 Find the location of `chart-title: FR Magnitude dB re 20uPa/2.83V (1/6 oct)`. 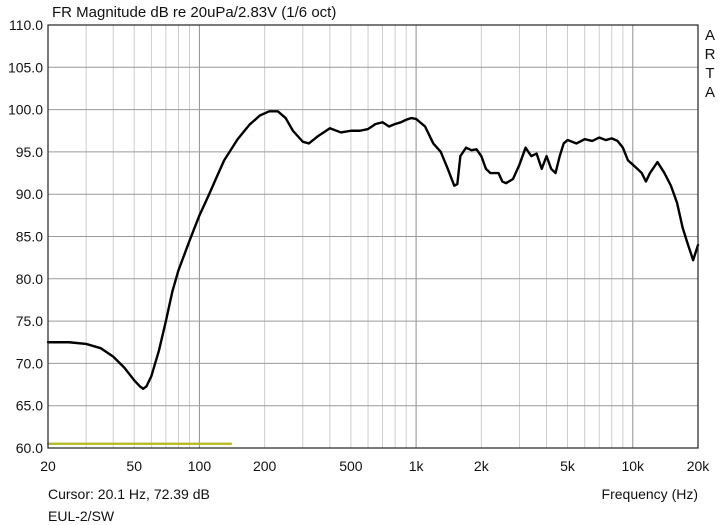

chart-title: FR Magnitude dB re 20uPa/2.83V (1/6 oct) is located at coordinates (194, 12).